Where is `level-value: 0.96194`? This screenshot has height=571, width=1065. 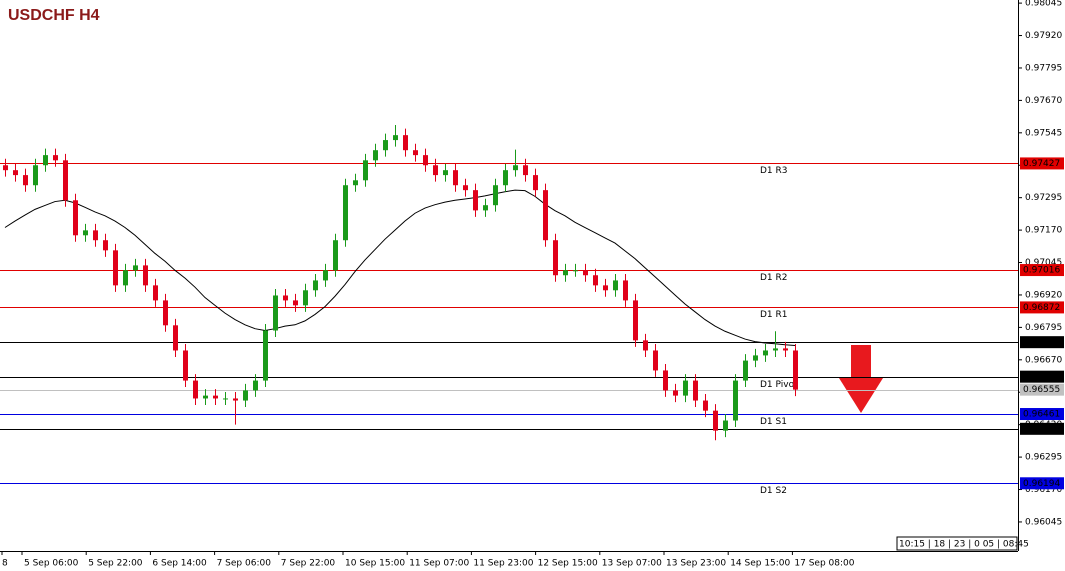 level-value: 0.96194 is located at coordinates (1041, 484).